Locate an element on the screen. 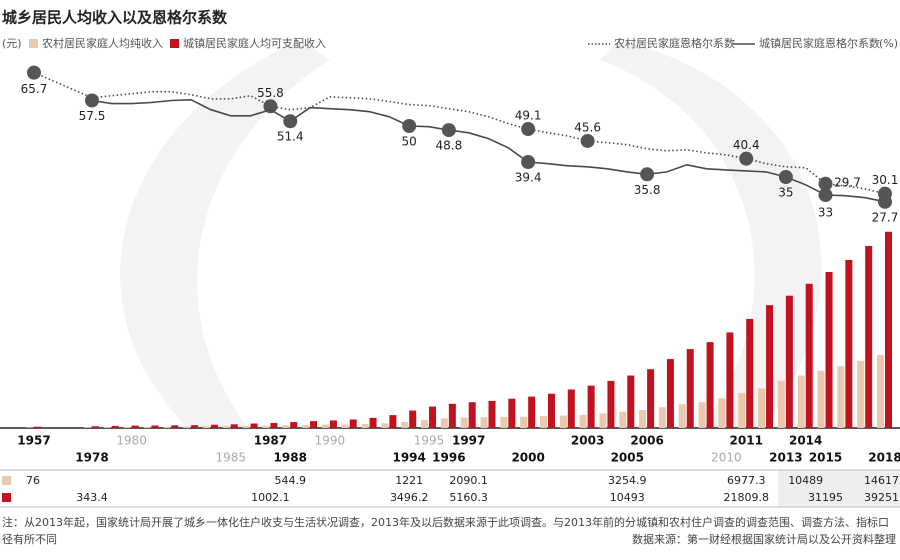  value-label: 6977.3 is located at coordinates (746, 480).